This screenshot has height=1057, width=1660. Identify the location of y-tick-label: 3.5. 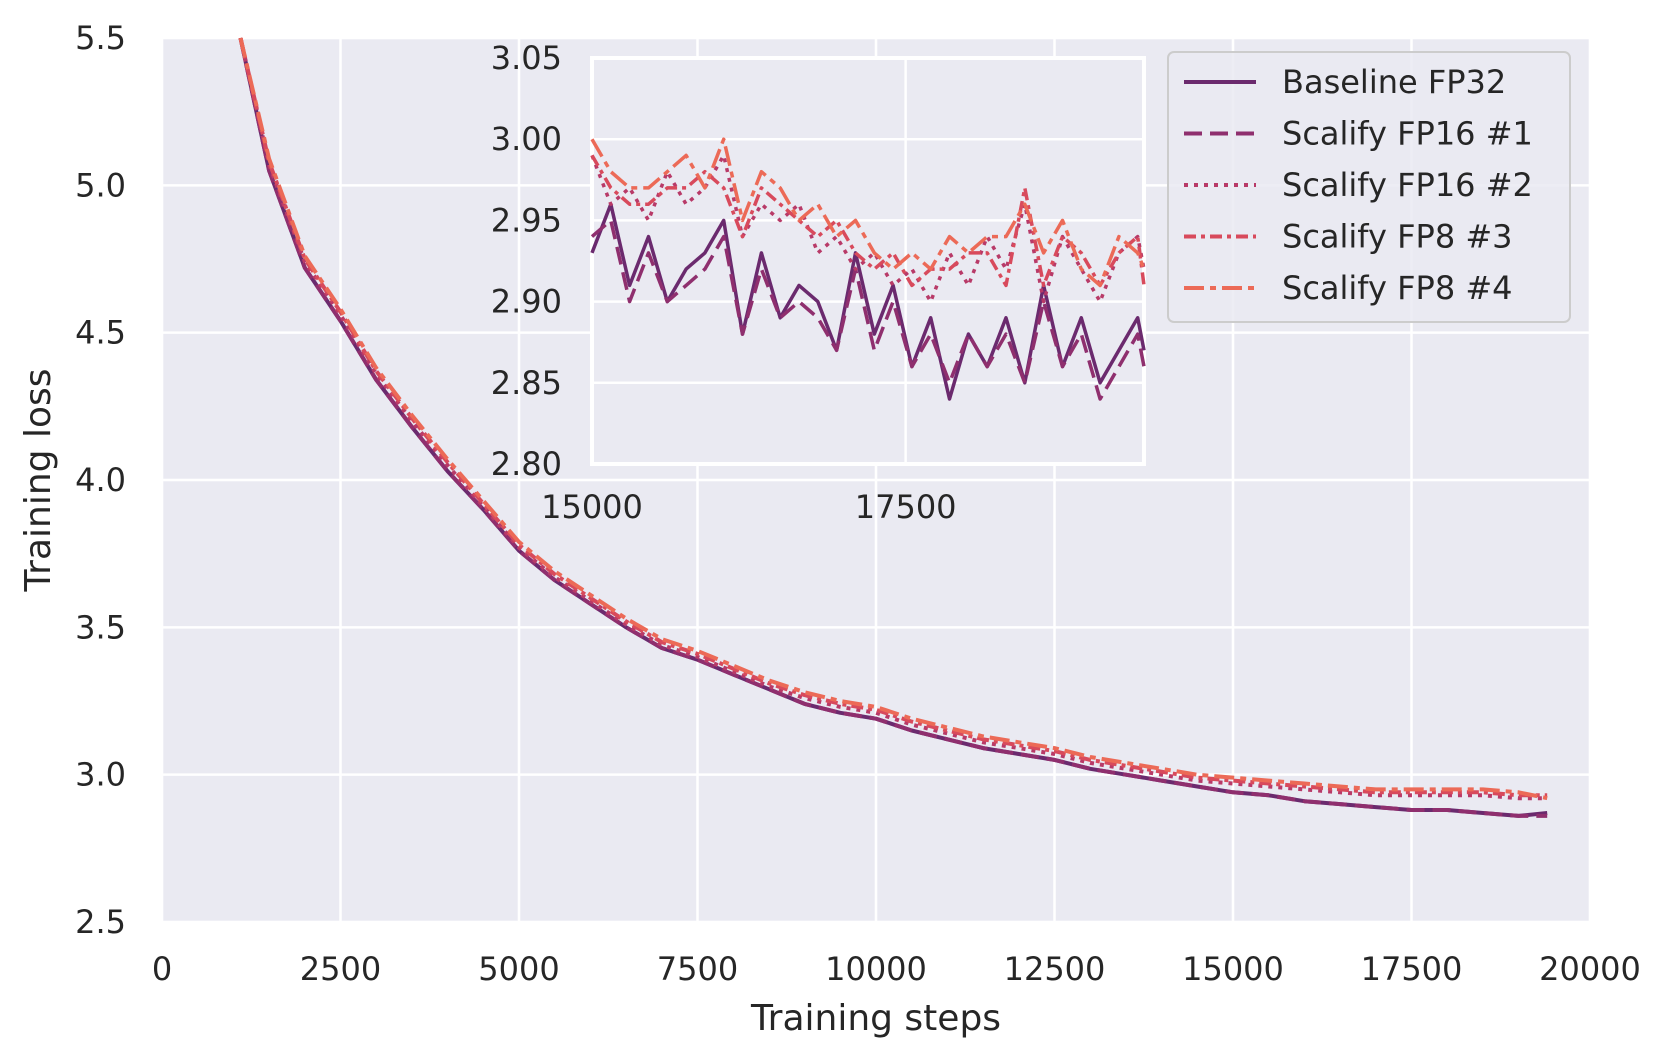
(100, 627).